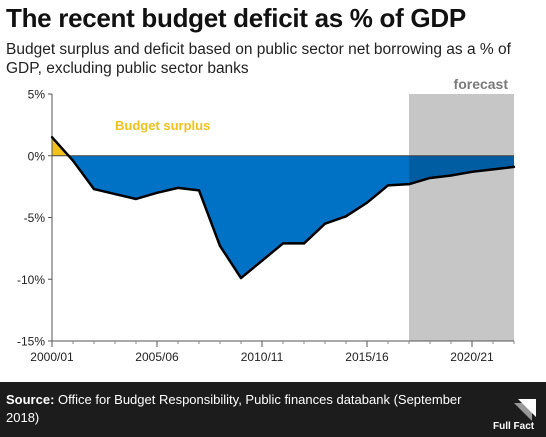 The width and height of the screenshot is (546, 437). I want to click on x-tick-label: 2015/16, so click(367, 357).